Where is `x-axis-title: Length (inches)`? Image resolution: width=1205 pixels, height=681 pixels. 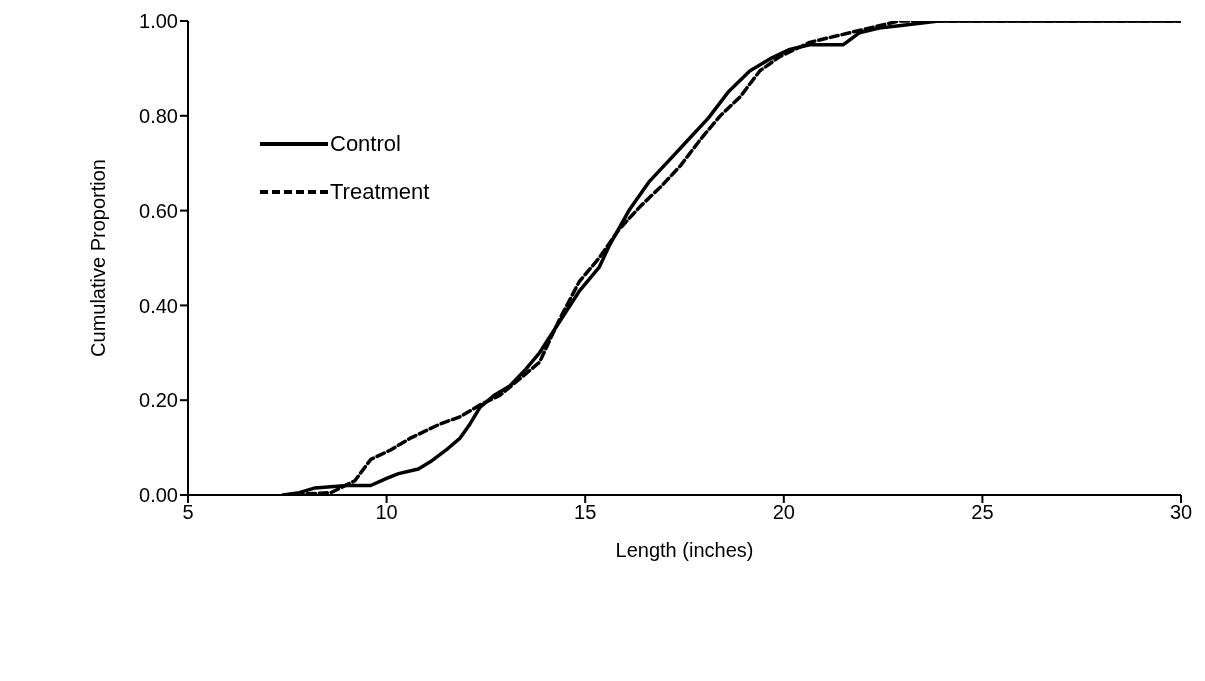
x-axis-title: Length (inches) is located at coordinates (684, 550).